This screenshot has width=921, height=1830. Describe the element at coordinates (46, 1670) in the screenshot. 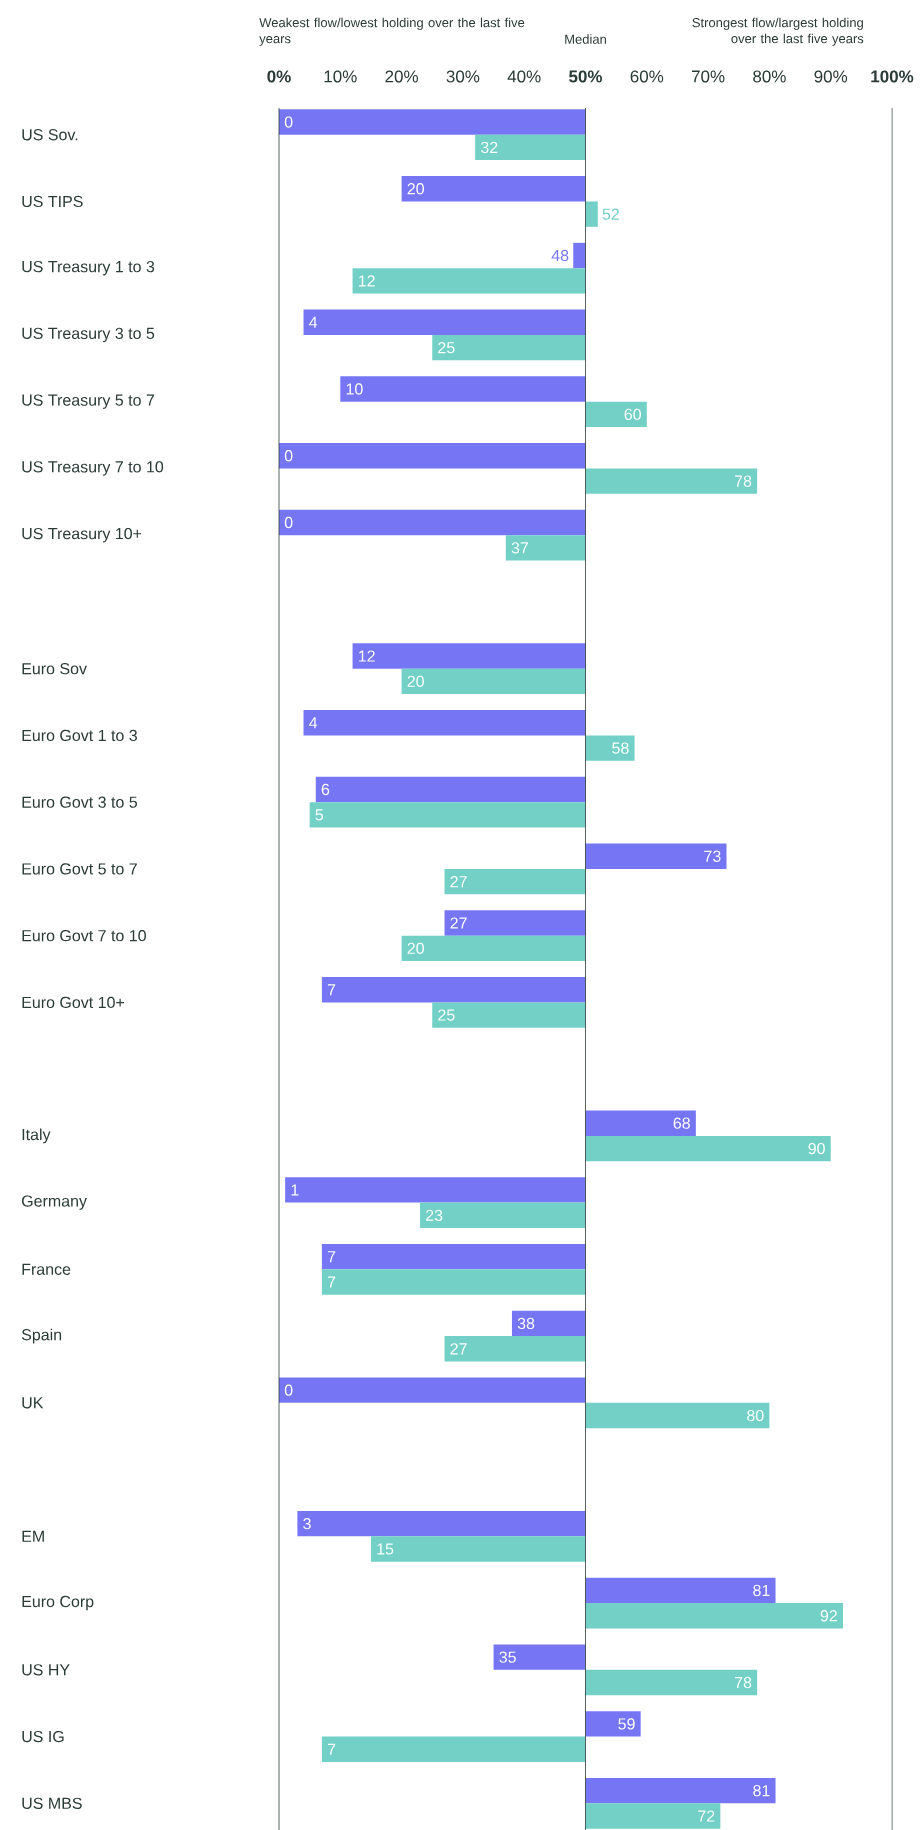

I see `y-tick-label: US HY` at that location.